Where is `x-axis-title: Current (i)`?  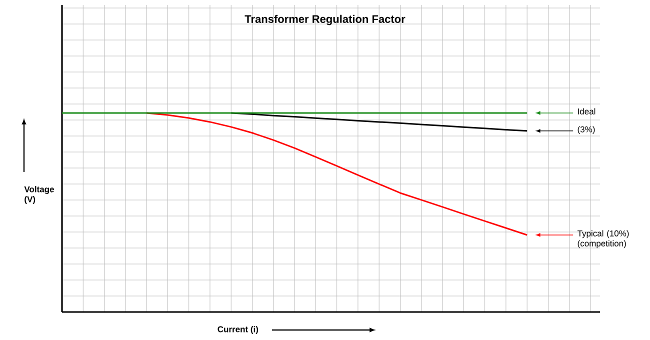 x-axis-title: Current (i) is located at coordinates (238, 330).